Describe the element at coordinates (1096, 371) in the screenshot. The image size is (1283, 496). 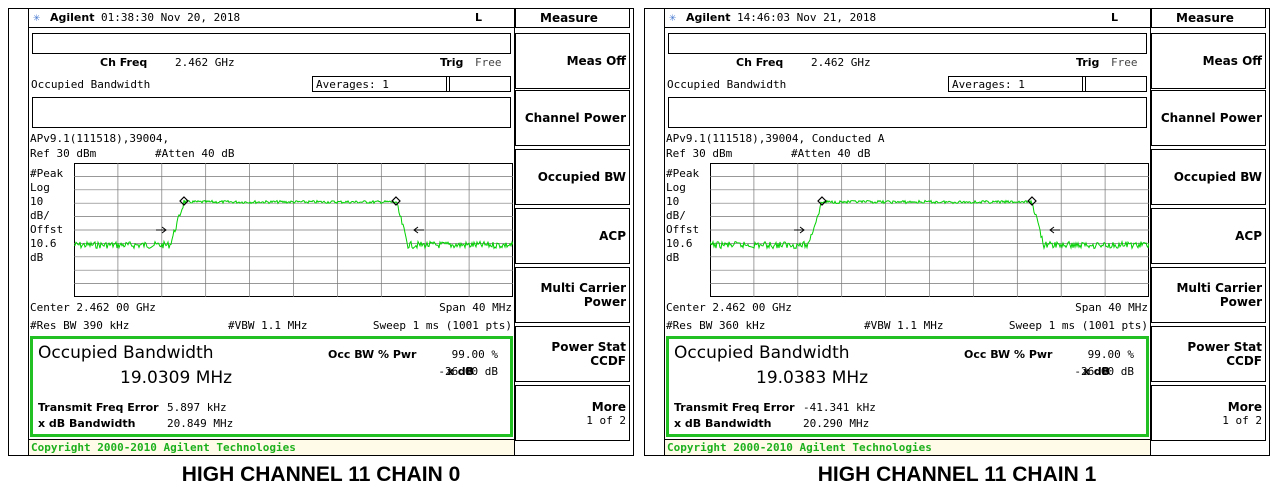
I see `xdb-label: x dB` at that location.